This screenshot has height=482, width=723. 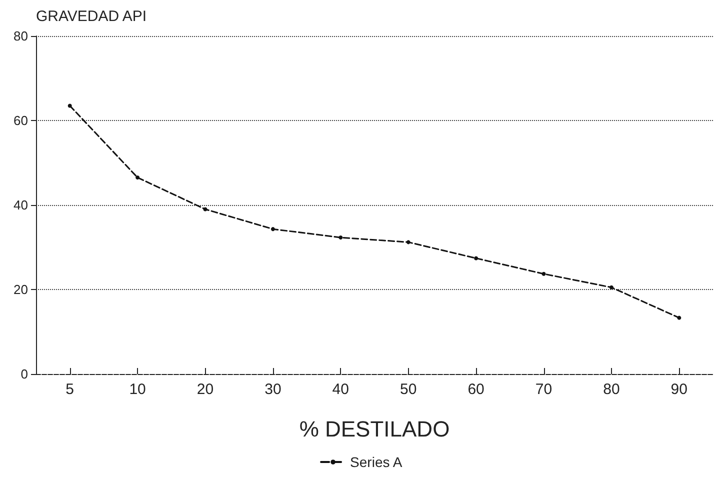 What do you see at coordinates (24, 374) in the screenshot?
I see `y-tick-label: 0` at bounding box center [24, 374].